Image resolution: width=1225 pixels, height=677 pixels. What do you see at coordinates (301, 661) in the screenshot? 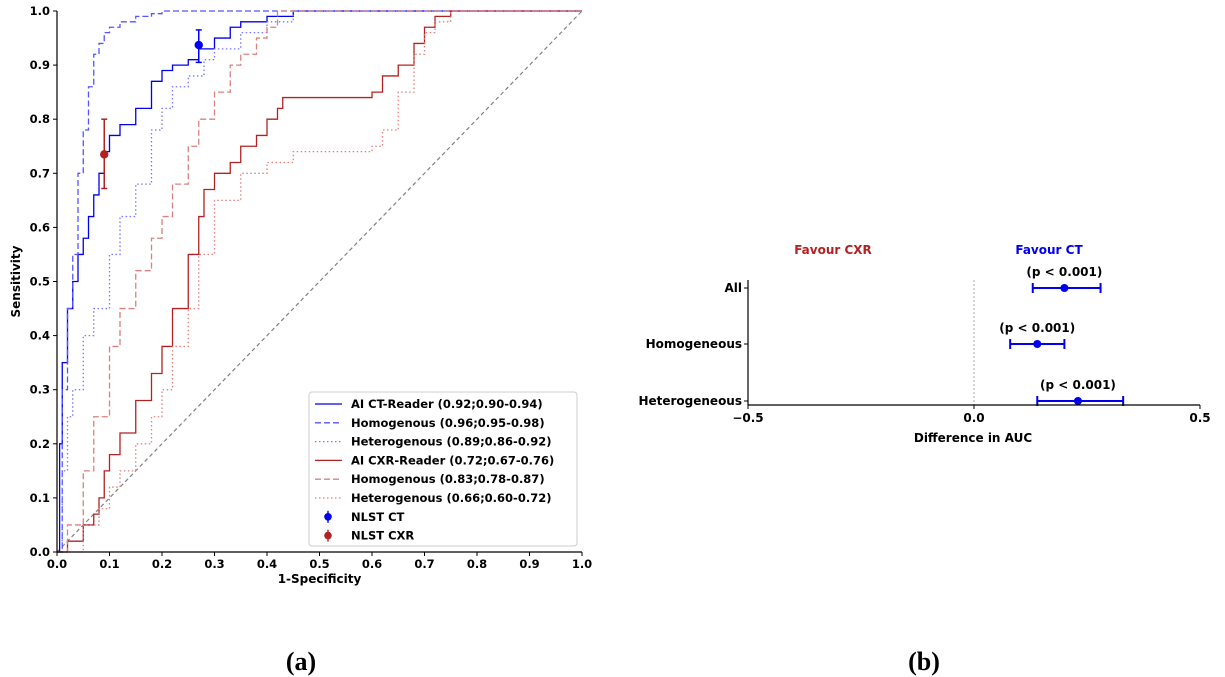
I see `panel-label-a: (a)` at bounding box center [301, 661].